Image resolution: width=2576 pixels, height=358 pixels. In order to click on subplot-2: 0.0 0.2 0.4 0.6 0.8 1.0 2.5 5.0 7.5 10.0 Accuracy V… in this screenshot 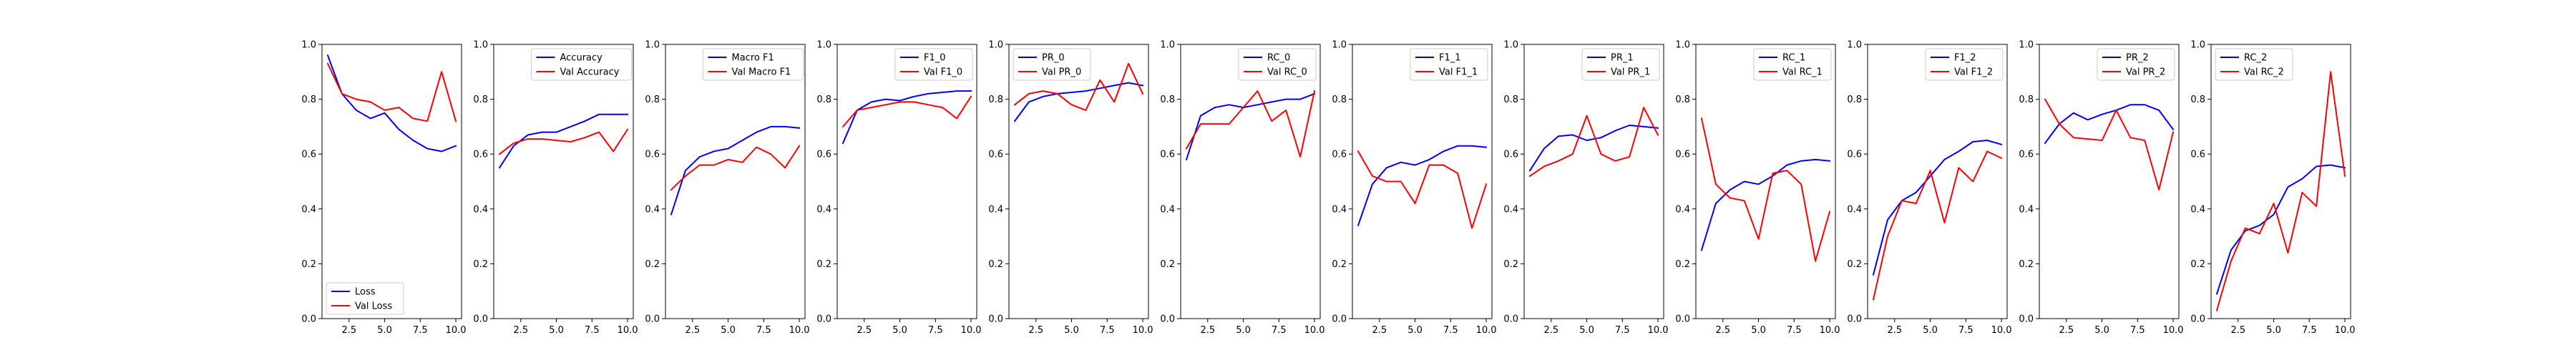, I will do `click(555, 188)`.